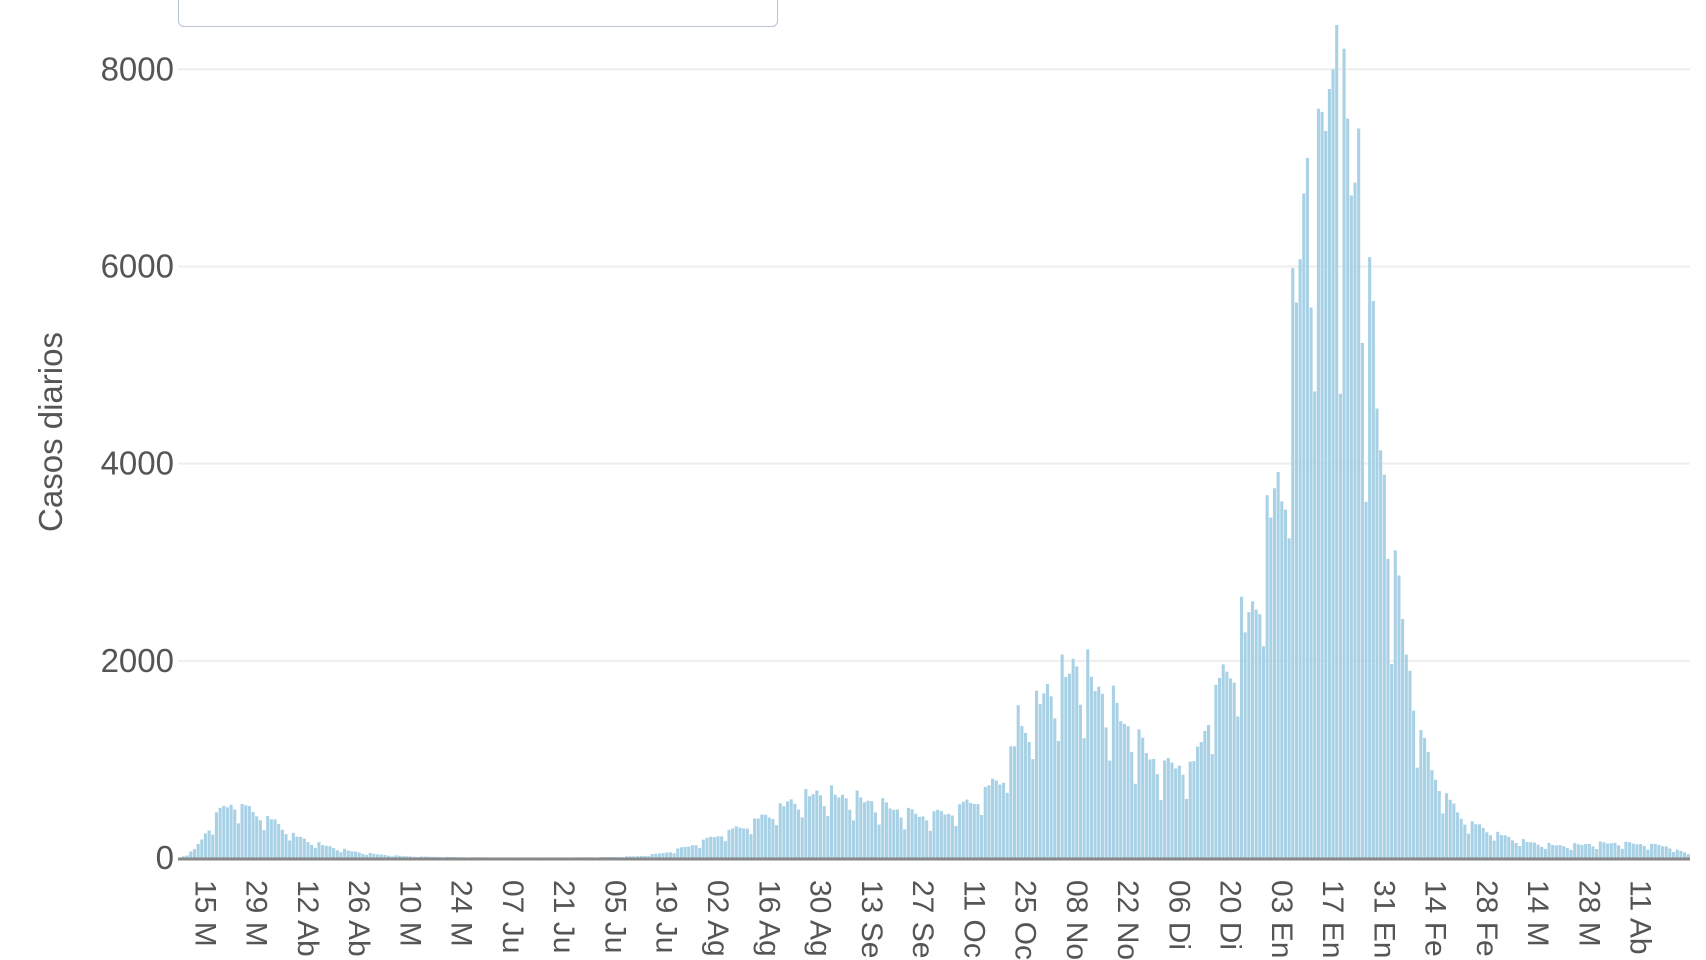 The height and width of the screenshot is (960, 1706). Describe the element at coordinates (478, 13) in the screenshot. I see `legend-box` at that location.